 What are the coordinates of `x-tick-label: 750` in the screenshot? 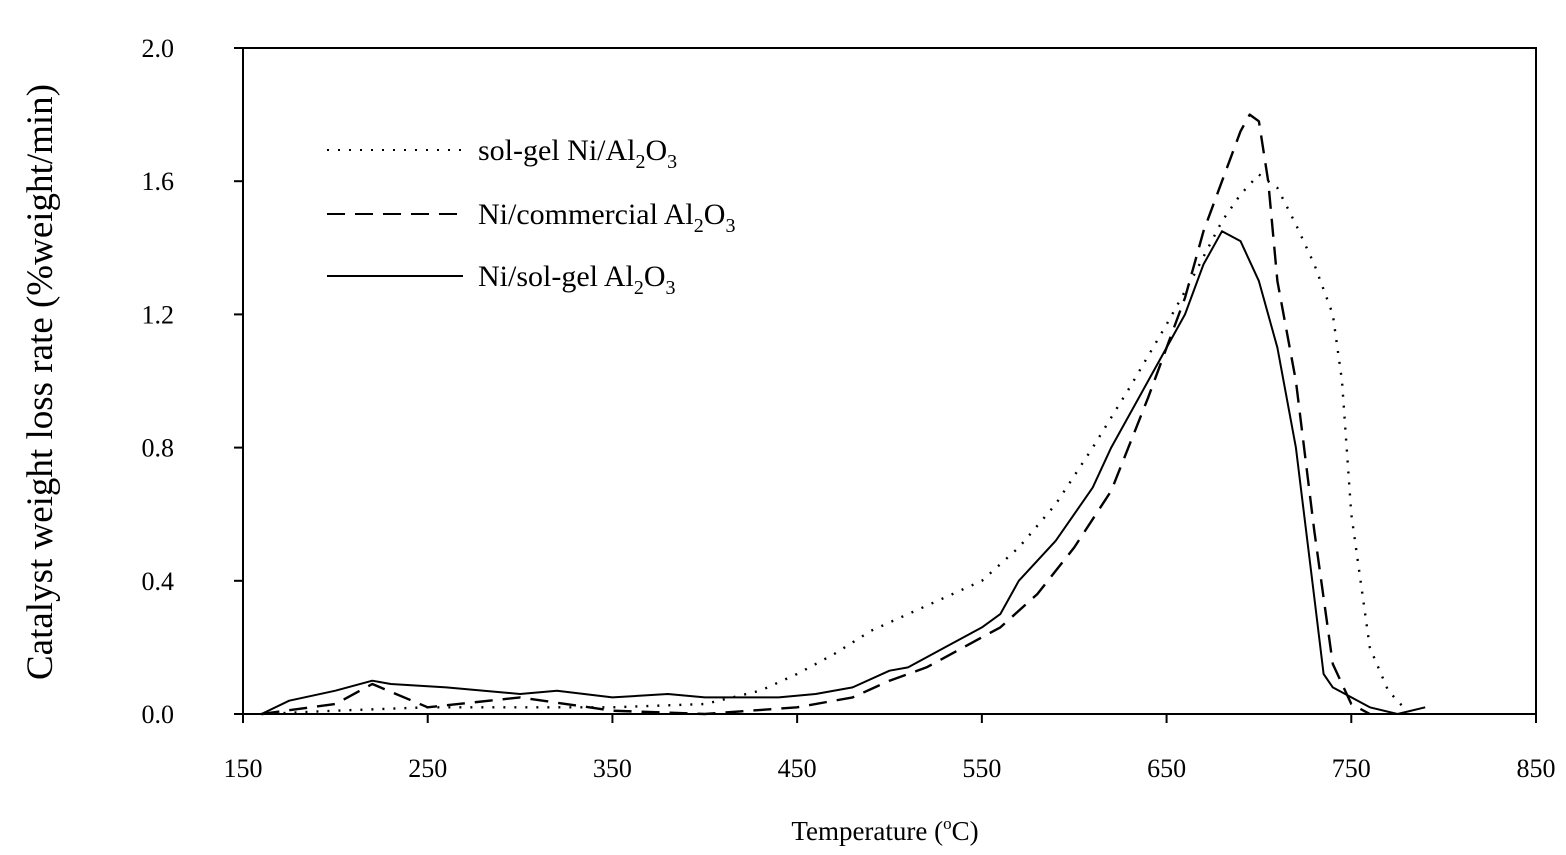 It's located at (1351, 768).